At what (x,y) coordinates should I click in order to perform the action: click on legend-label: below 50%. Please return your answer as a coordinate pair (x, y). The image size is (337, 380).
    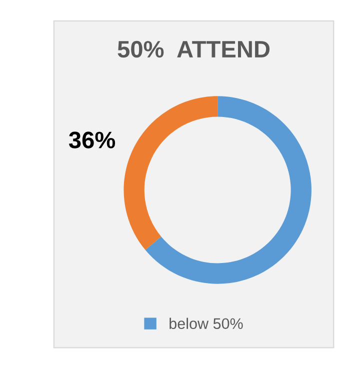
    Looking at the image, I should click on (206, 324).